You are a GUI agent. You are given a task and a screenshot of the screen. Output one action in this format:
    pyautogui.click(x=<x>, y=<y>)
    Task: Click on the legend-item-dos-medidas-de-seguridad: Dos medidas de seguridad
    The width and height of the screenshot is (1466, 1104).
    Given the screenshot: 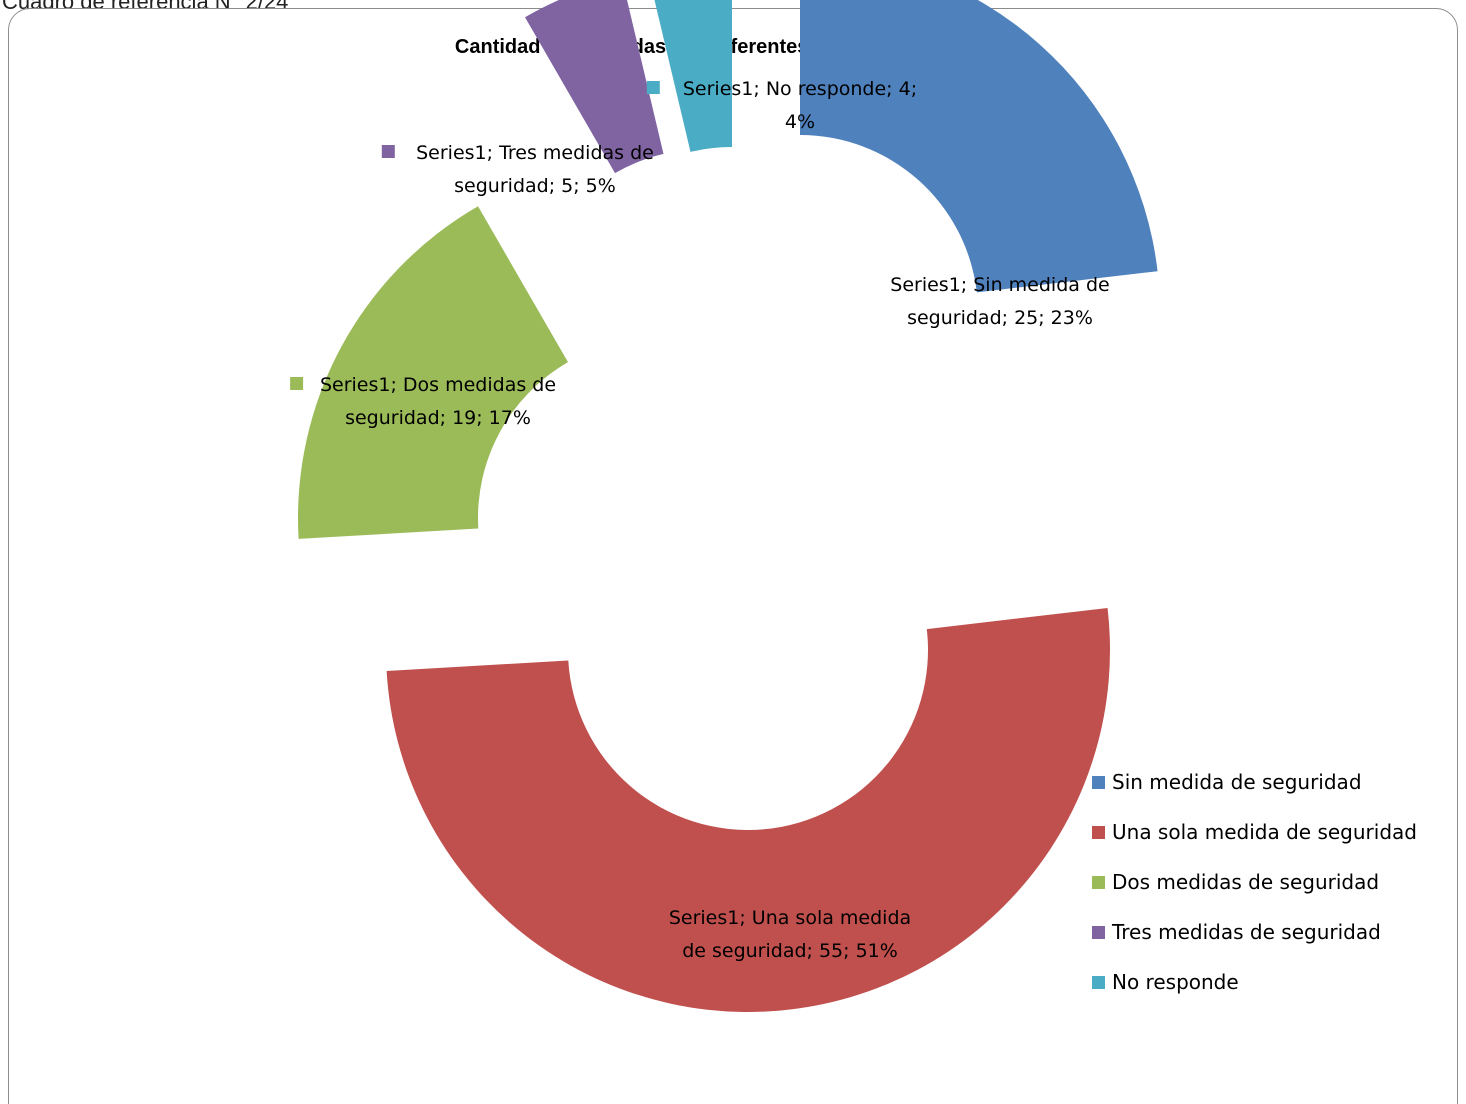 What is the action you would take?
    pyautogui.click(x=1235, y=882)
    